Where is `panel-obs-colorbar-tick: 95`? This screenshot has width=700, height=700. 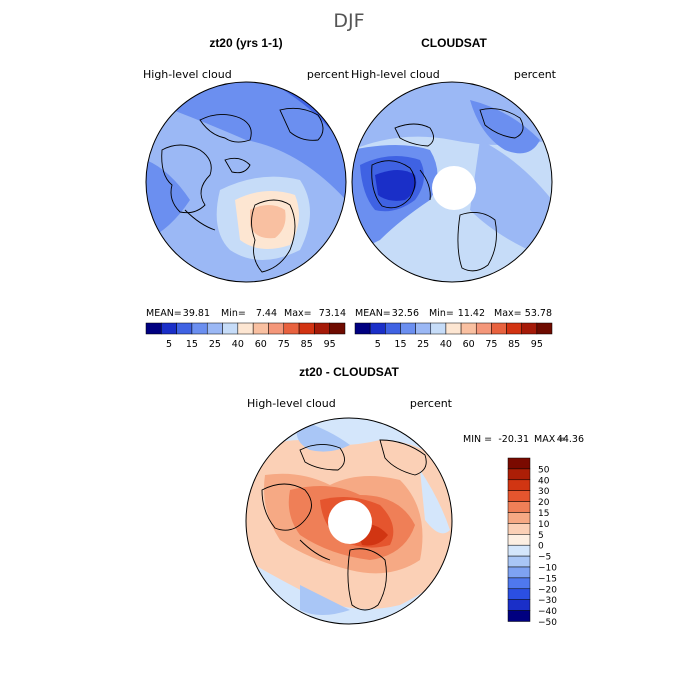 panel-obs-colorbar-tick: 95 is located at coordinates (537, 344).